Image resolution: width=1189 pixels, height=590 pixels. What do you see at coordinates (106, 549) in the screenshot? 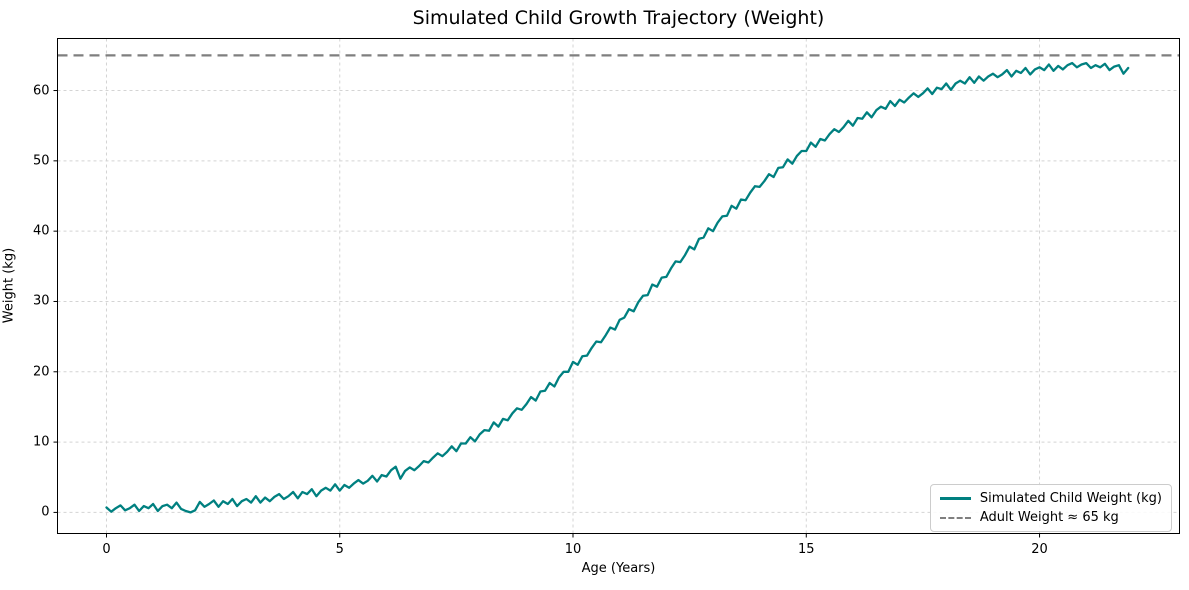
I see `x-tick-label: 0` at bounding box center [106, 549].